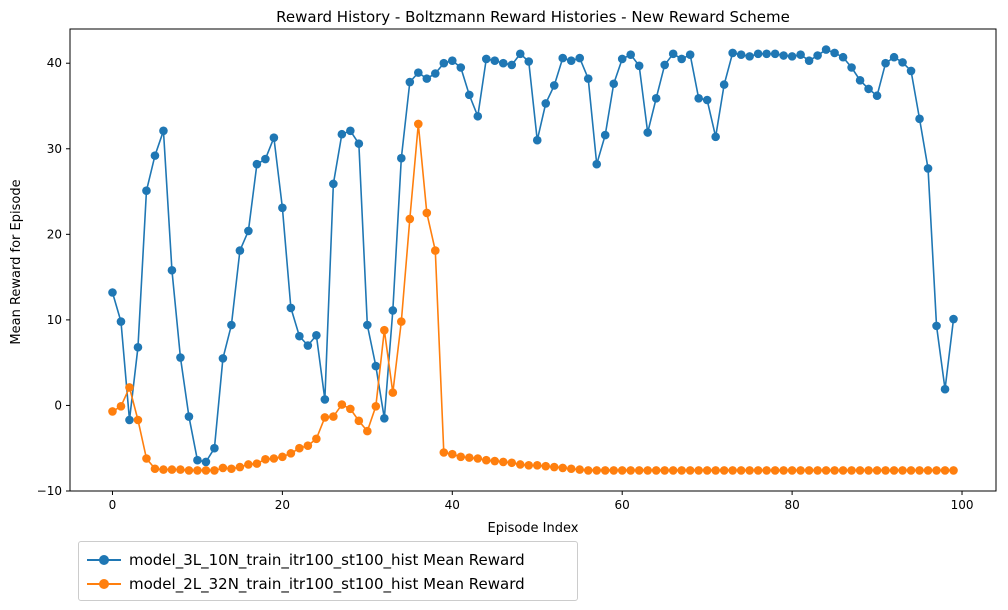 The height and width of the screenshot is (610, 1008). What do you see at coordinates (791, 505) in the screenshot?
I see `x-tick-label: 80` at bounding box center [791, 505].